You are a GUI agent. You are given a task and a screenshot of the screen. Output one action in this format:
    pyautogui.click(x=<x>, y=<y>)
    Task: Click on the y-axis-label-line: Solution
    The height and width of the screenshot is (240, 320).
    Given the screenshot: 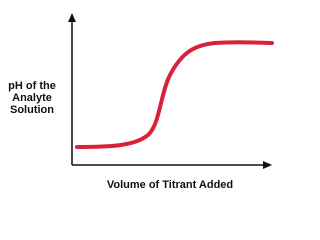 What is the action you would take?
    pyautogui.click(x=32, y=110)
    